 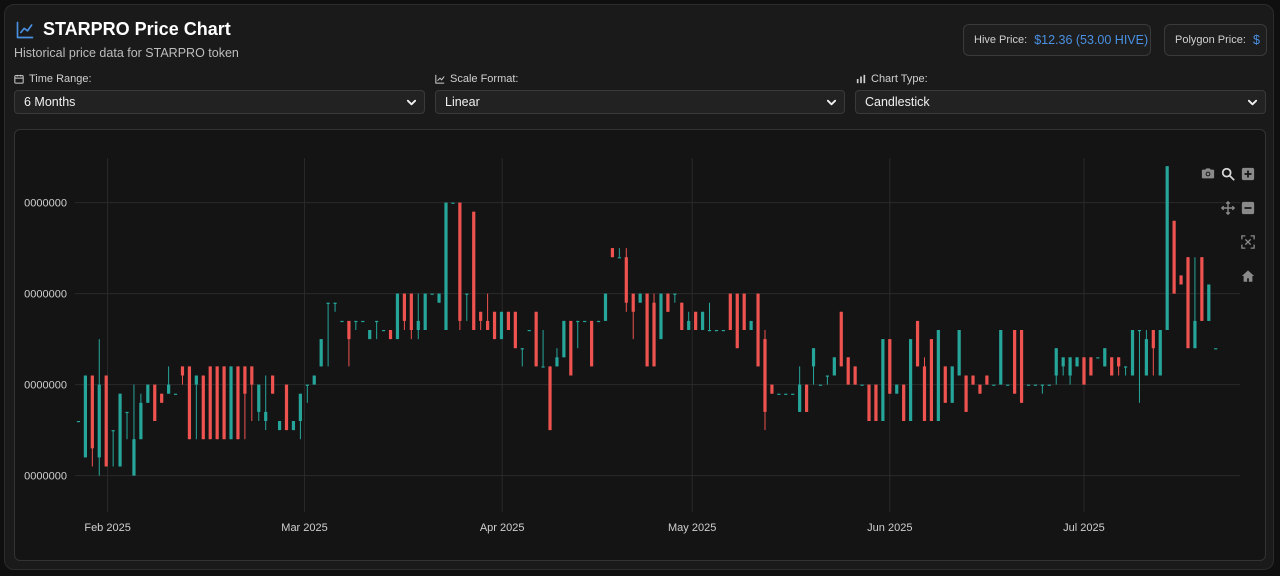 I want to click on chart-type-select: Candlestick, so click(x=1060, y=102).